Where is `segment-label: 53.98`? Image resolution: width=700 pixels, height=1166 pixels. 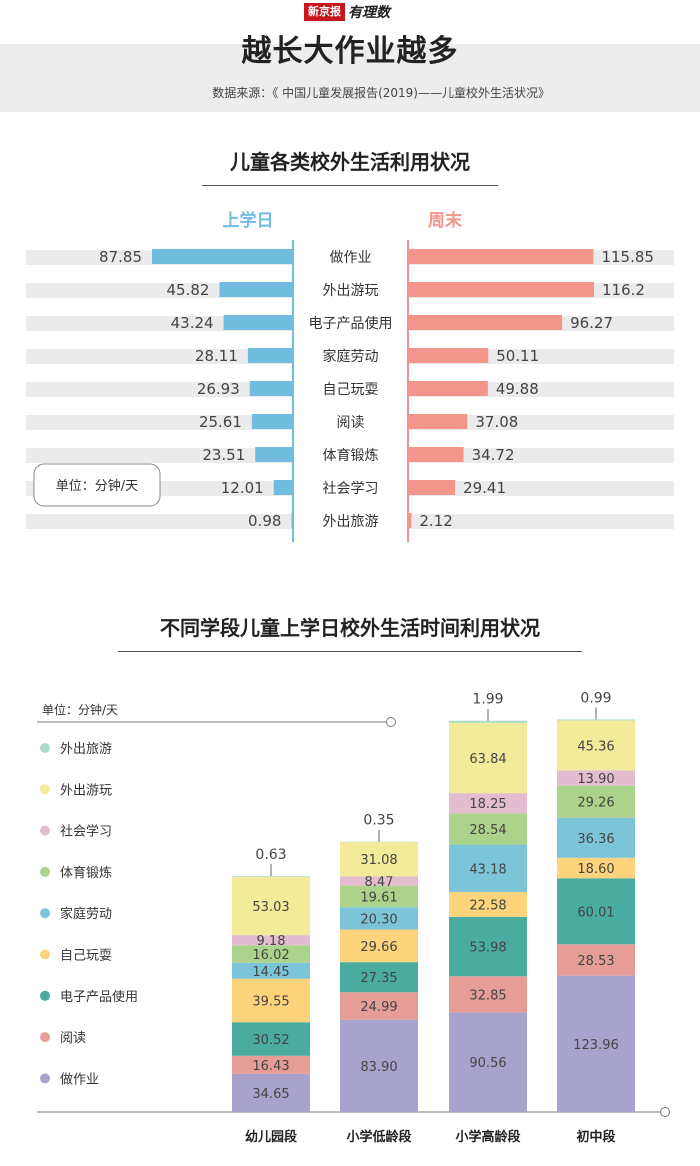
segment-label: 53.98 is located at coordinates (487, 948).